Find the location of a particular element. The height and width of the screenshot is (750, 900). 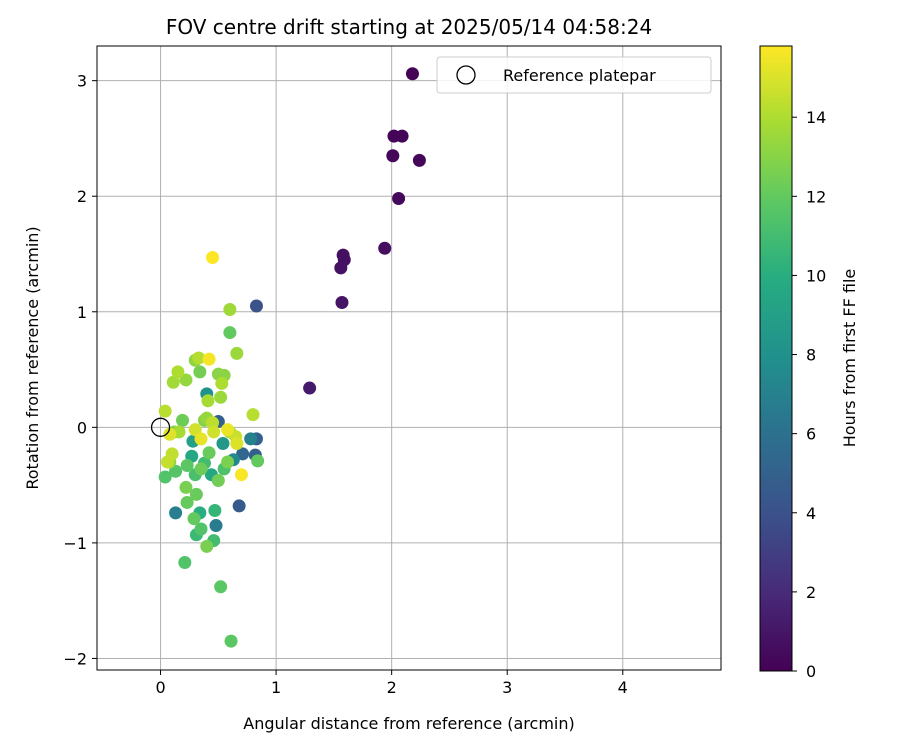

colorbar-tick-label: 14 is located at coordinates (816, 117).